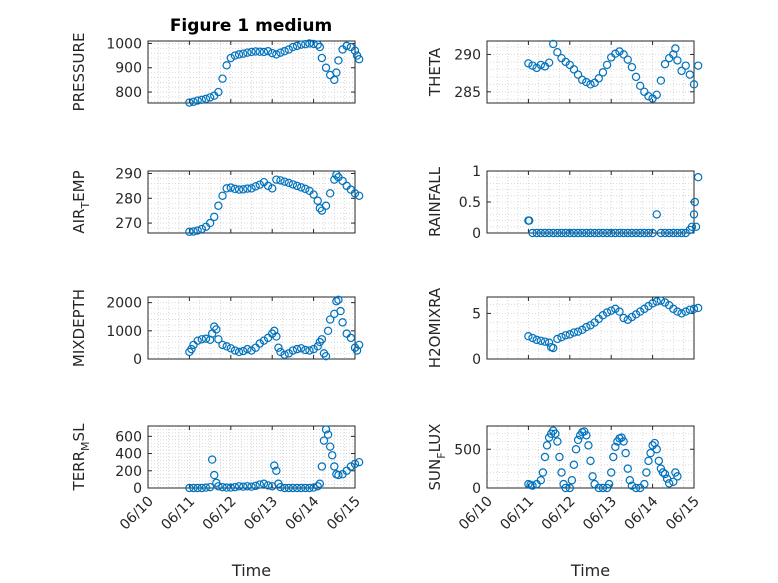 This screenshot has width=778, height=583. Describe the element at coordinates (467, 93) in the screenshot. I see `y-tick-label: 285` at that location.